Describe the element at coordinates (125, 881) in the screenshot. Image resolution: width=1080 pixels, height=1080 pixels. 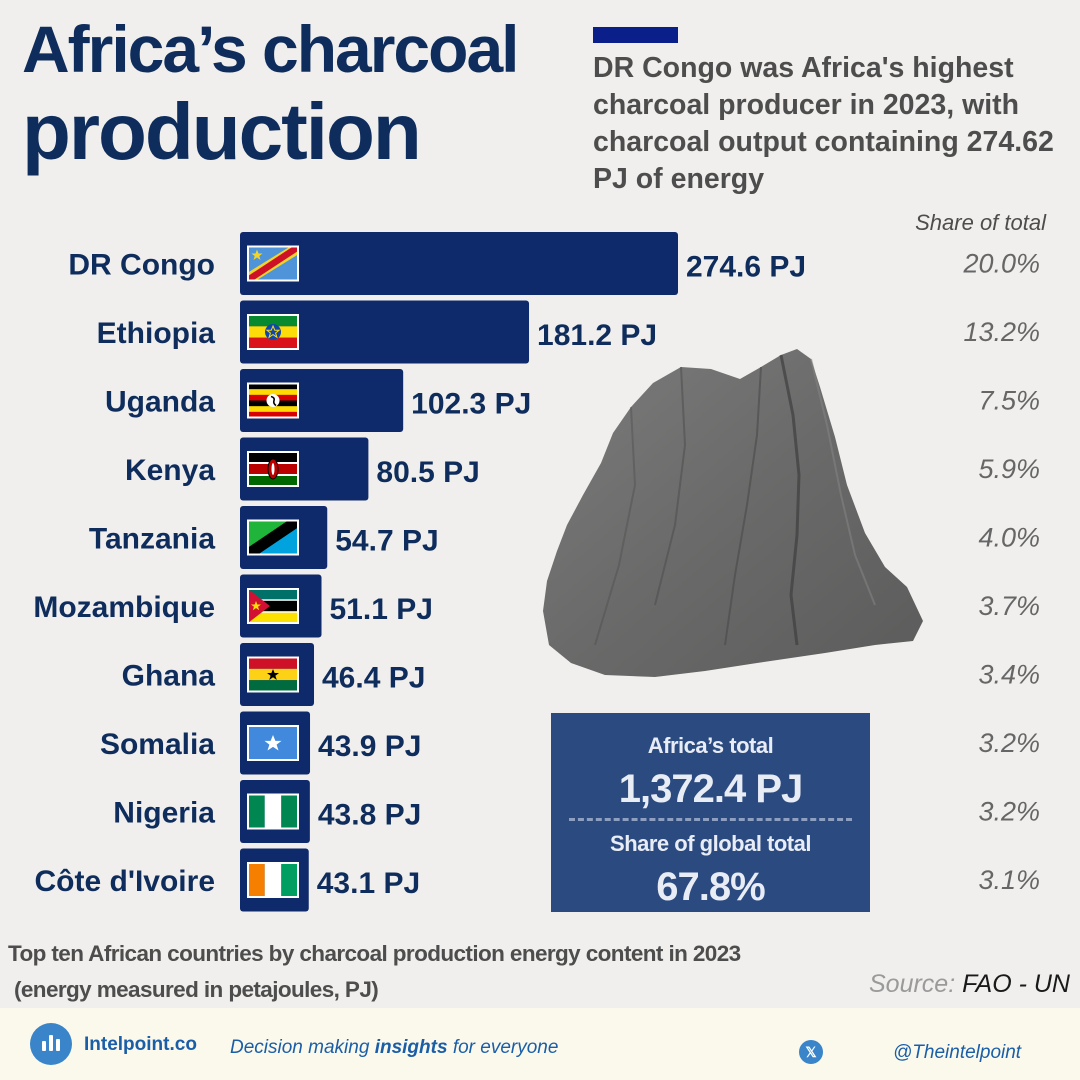
I see `category-label-cote-d-ivoire: Côte d'Ivoire` at that location.